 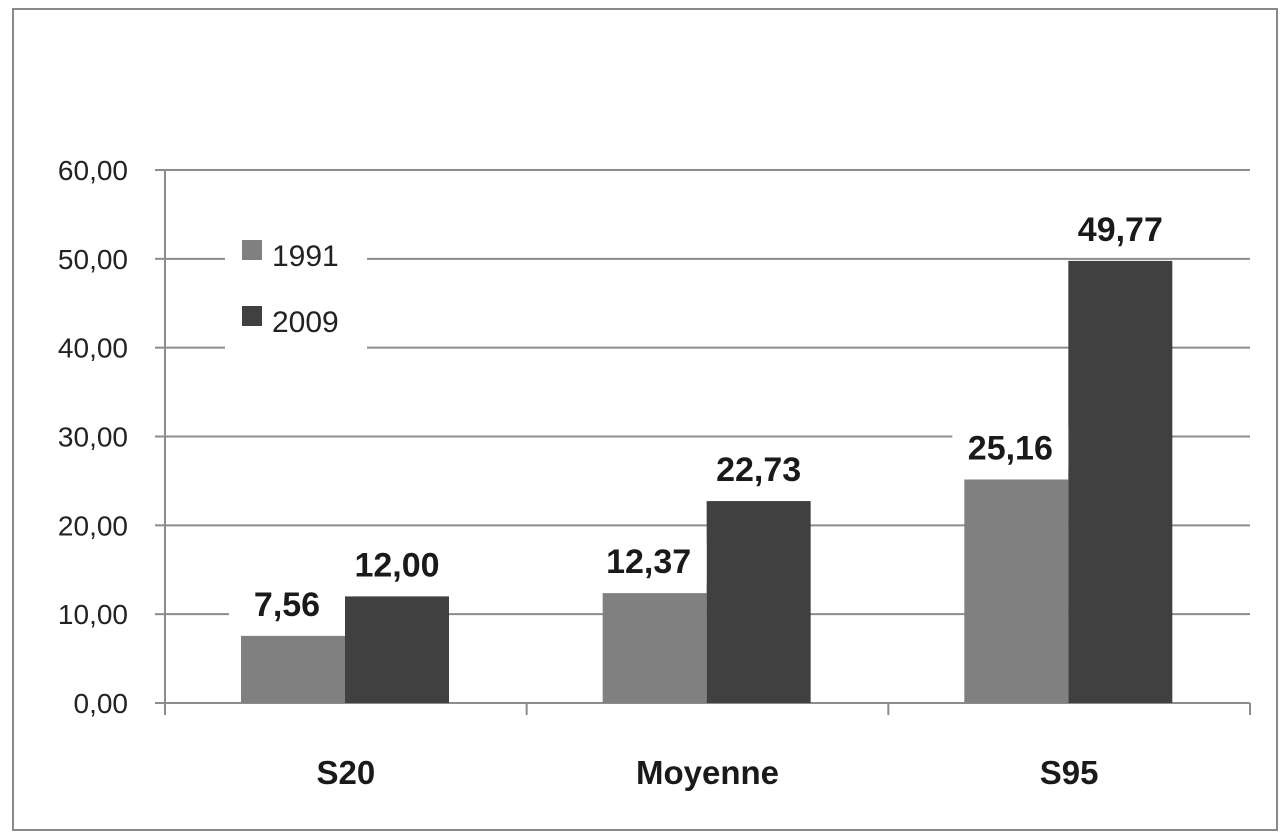 What do you see at coordinates (305, 322) in the screenshot?
I see `legend-label: 2009` at bounding box center [305, 322].